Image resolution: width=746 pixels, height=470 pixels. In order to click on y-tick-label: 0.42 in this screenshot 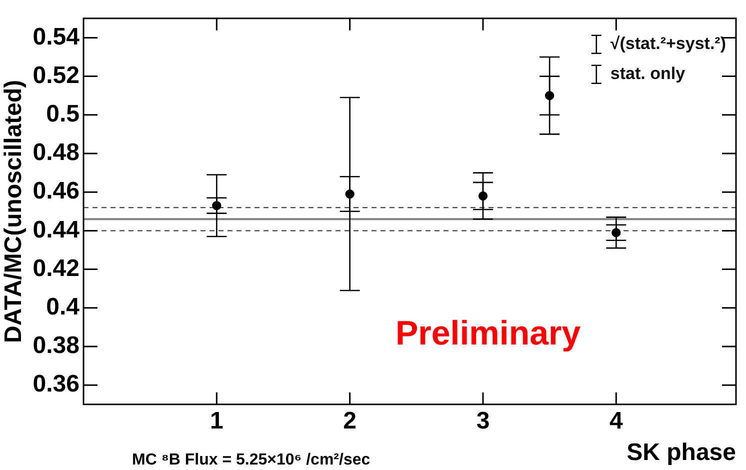, I will do `click(56, 268)`.